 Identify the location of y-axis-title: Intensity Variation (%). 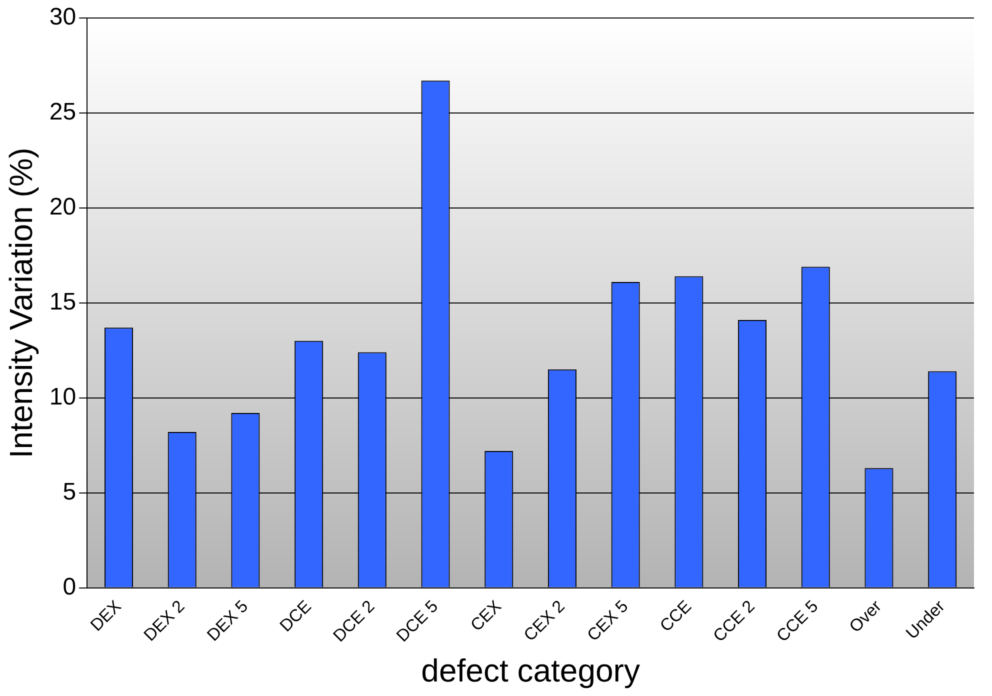
(21, 303).